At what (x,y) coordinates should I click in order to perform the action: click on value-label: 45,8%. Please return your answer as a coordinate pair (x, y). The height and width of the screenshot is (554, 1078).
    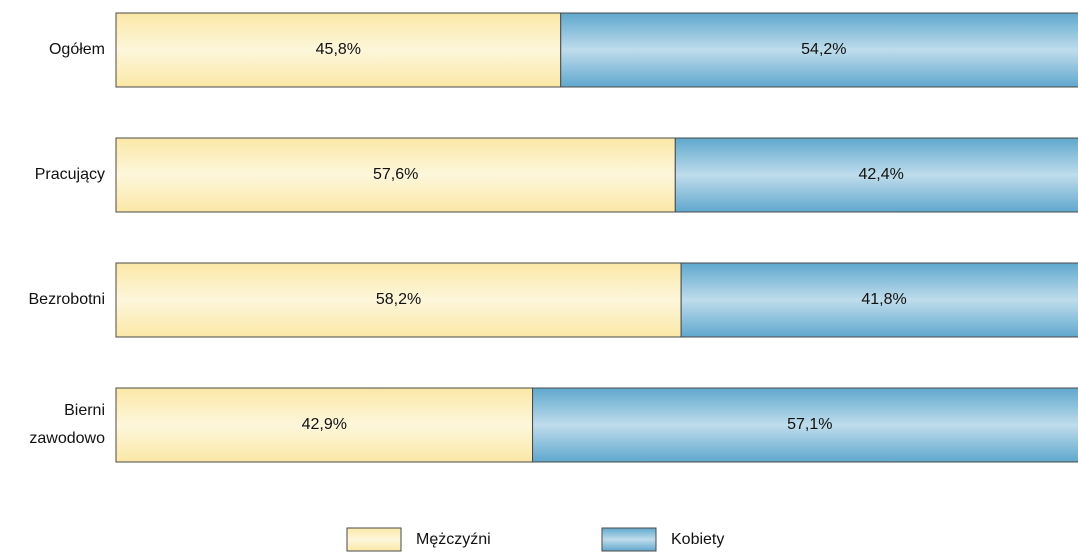
    Looking at the image, I should click on (338, 49).